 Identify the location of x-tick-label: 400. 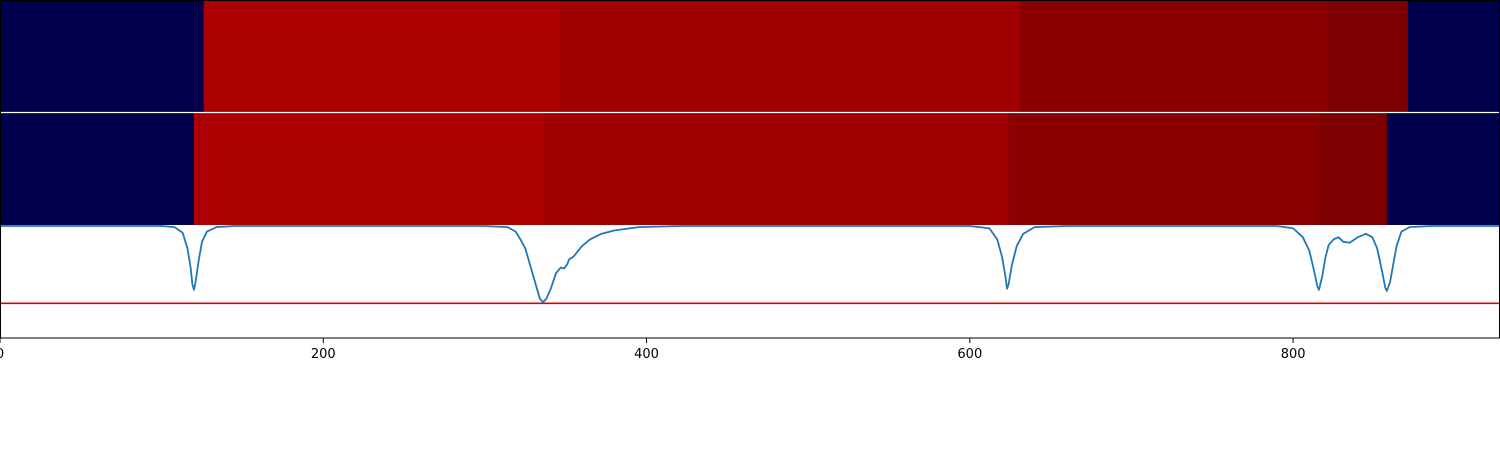
(646, 354).